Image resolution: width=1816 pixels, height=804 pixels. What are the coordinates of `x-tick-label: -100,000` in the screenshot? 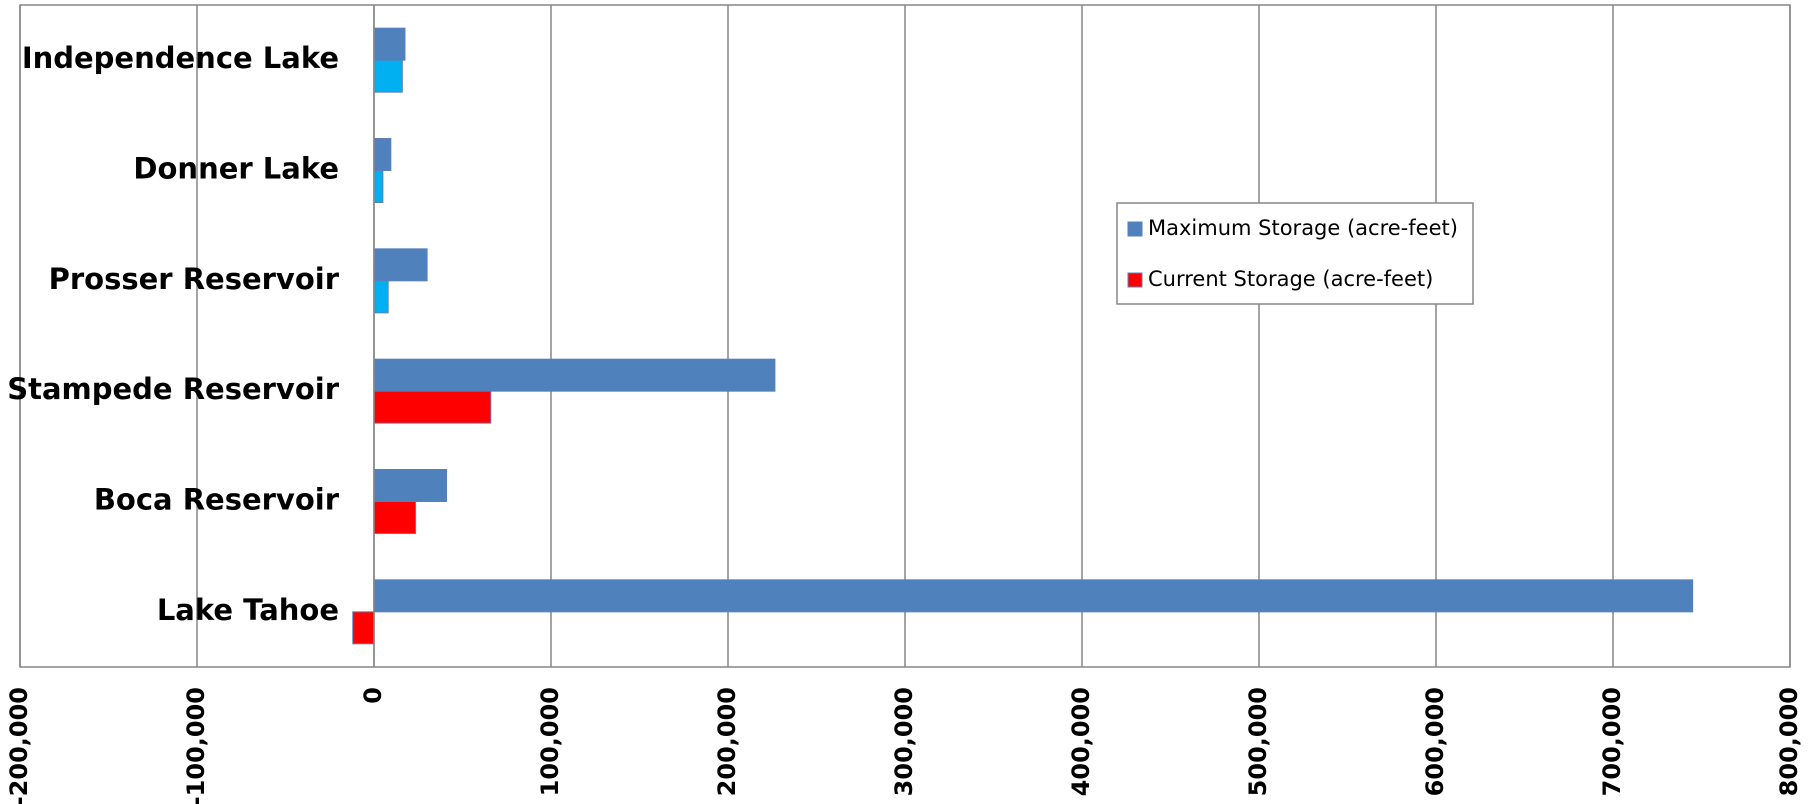 It's located at (196, 745).